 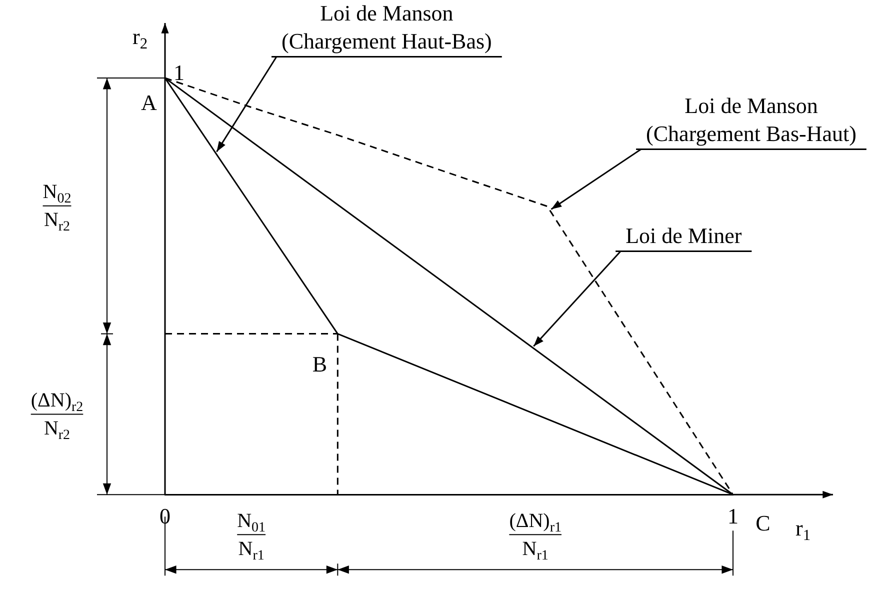 I want to click on annotation: Loi de Miner, so click(x=684, y=235).